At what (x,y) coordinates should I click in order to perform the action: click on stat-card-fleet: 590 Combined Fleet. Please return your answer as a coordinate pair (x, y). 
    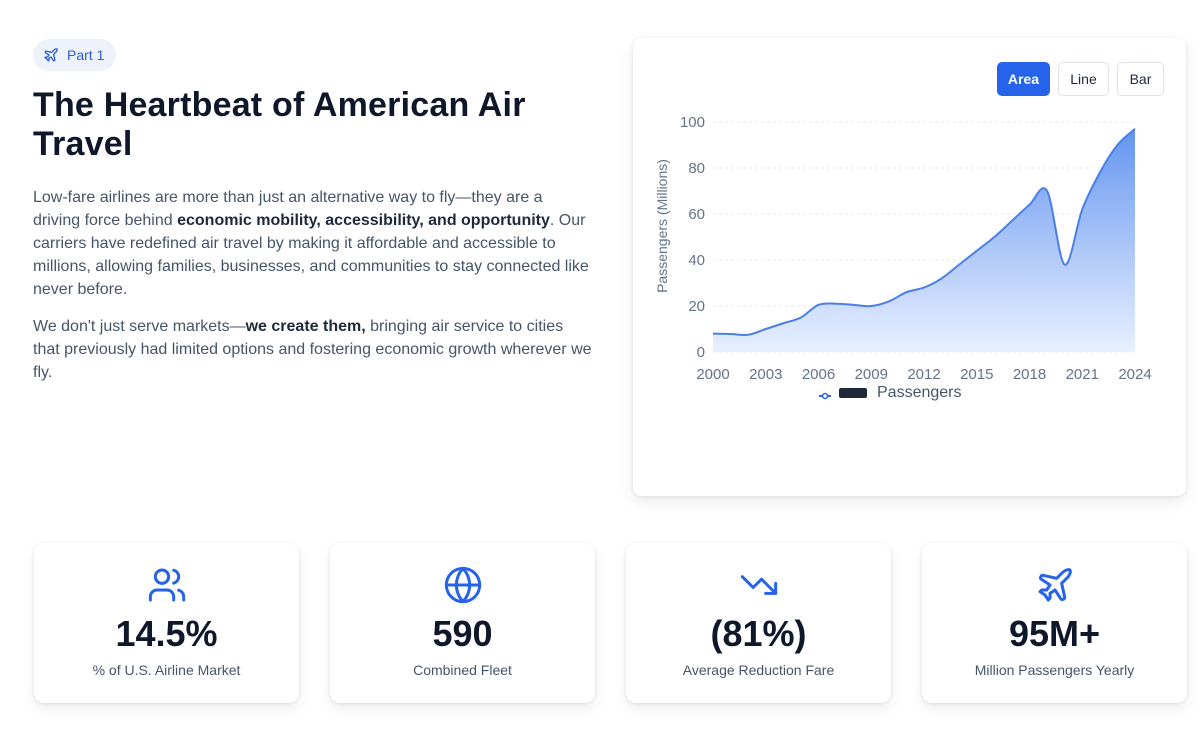
    Looking at the image, I should click on (462, 623).